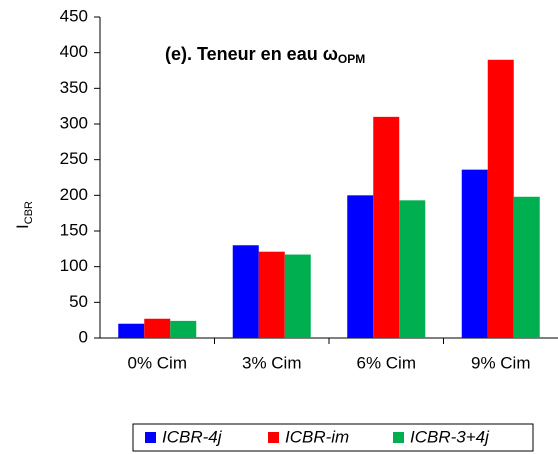  Describe the element at coordinates (317, 436) in the screenshot. I see `legend-label: ICBR-im` at that location.